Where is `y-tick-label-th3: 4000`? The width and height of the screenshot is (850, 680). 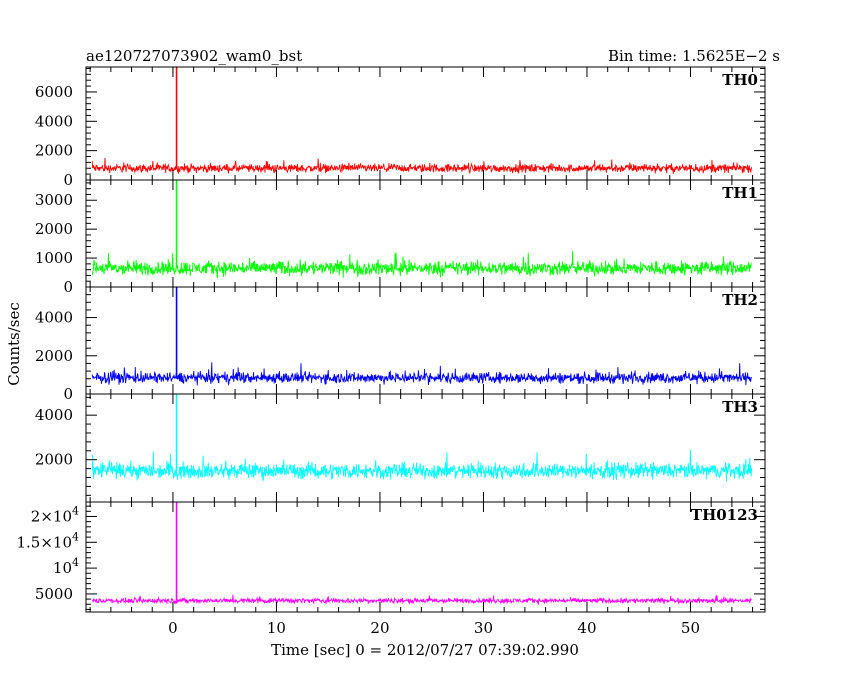 y-tick-label-th3: 4000 is located at coordinates (54, 415).